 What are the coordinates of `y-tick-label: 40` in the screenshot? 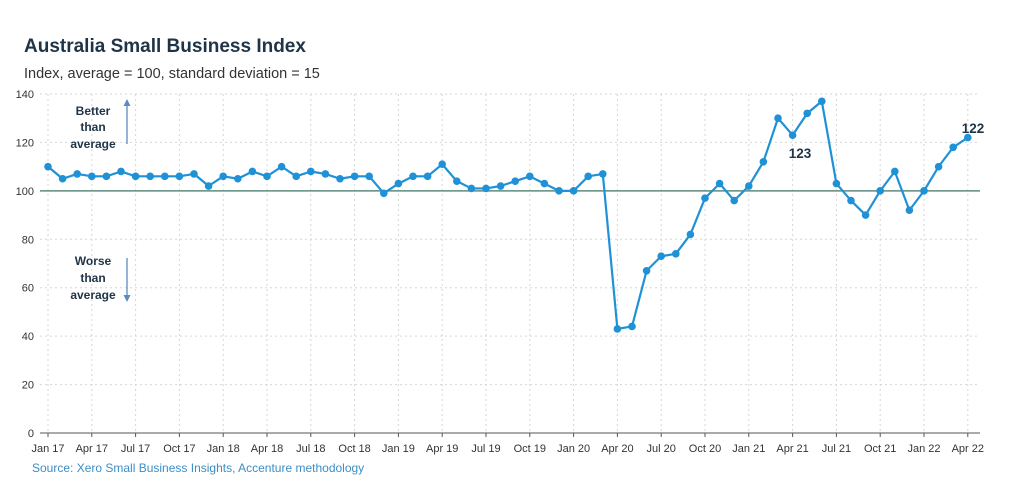 It's located at (28, 337).